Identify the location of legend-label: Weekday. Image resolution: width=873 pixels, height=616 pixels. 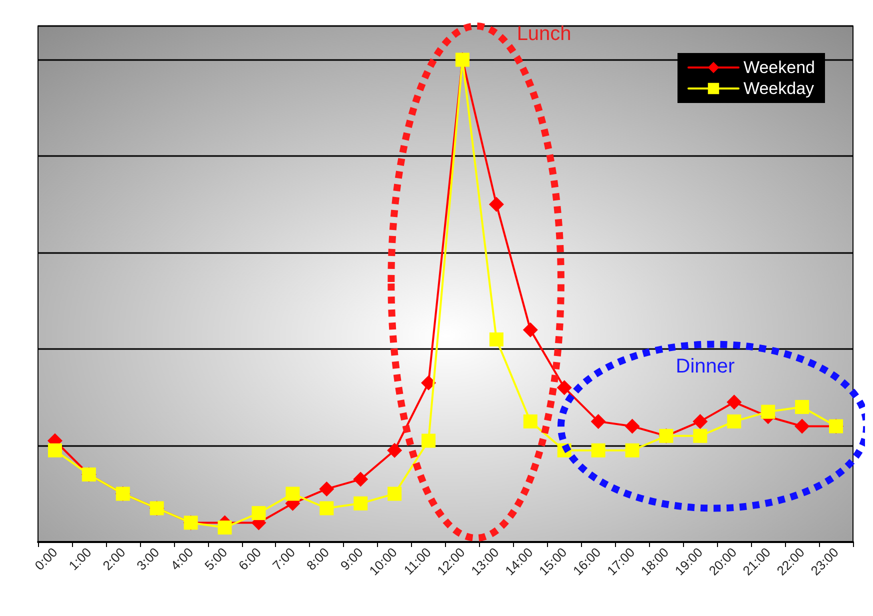
(779, 88).